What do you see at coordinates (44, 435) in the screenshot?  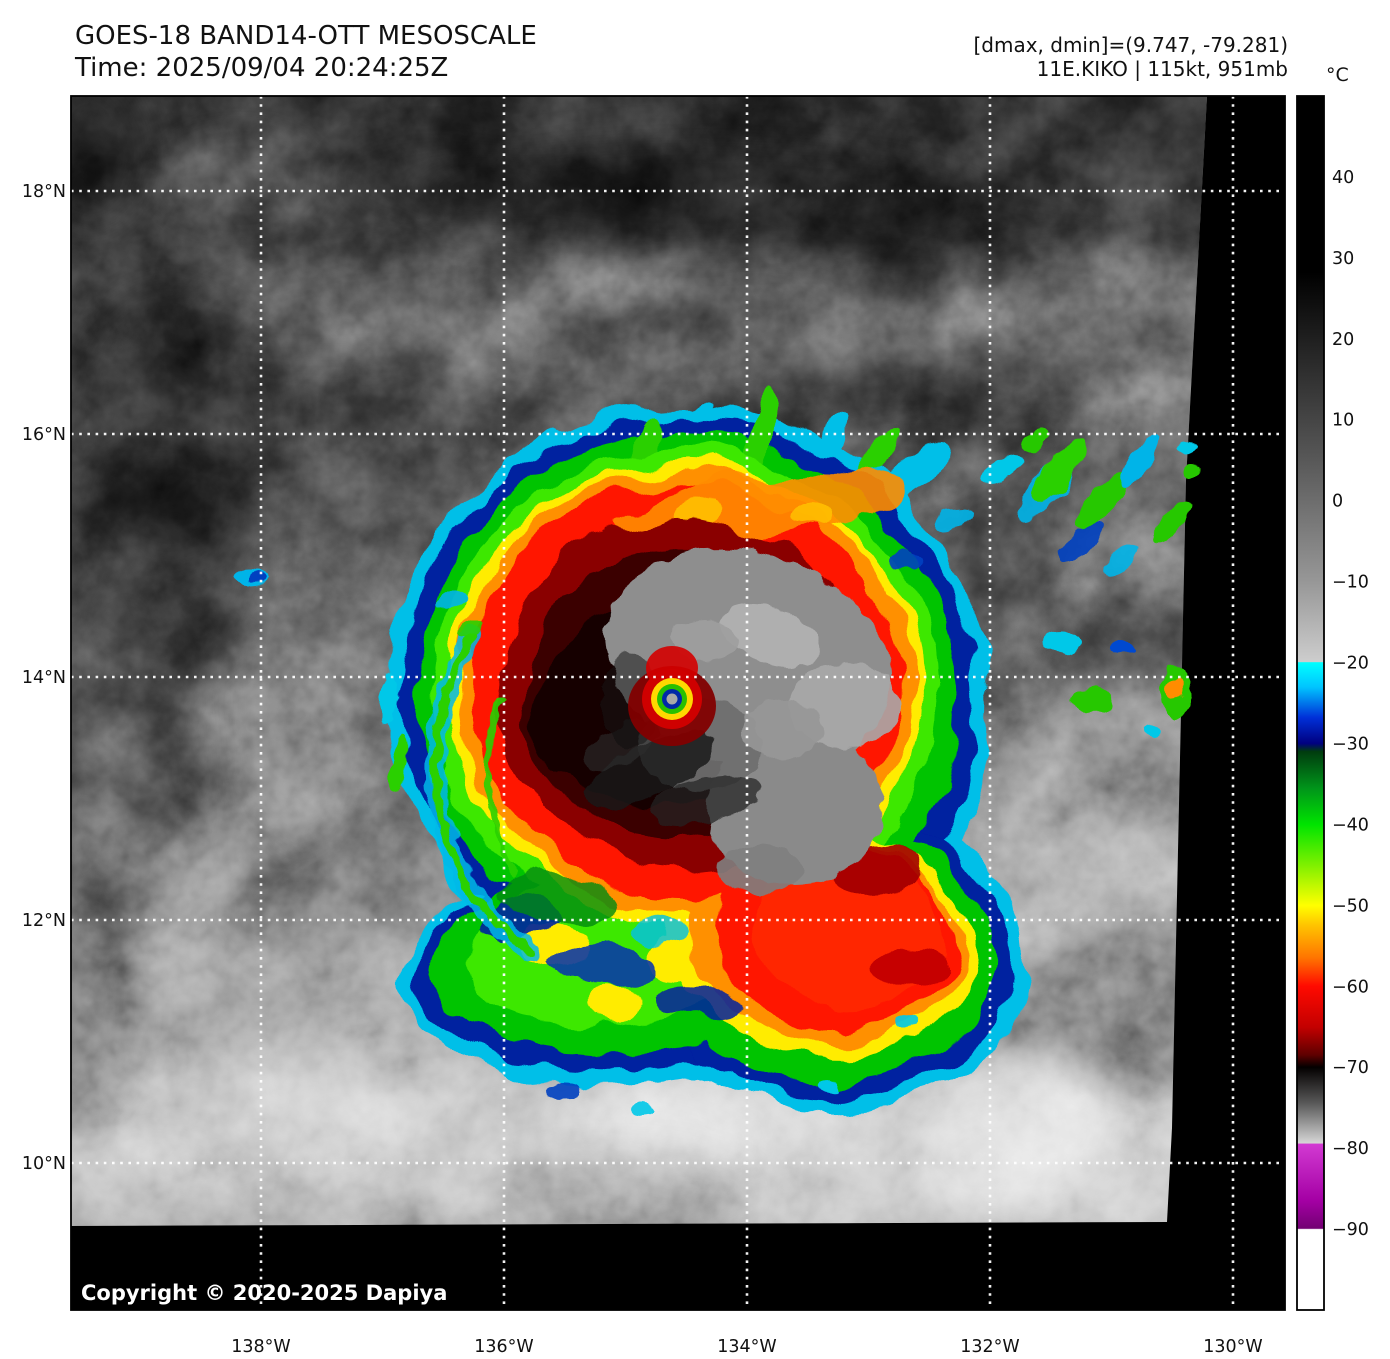 I see `lat-tick-label: 16°N` at bounding box center [44, 435].